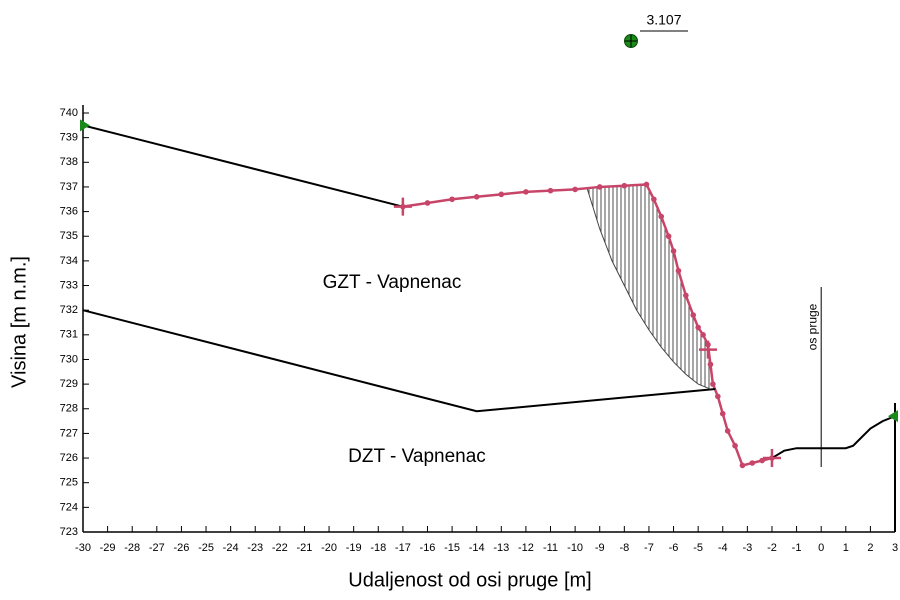  I want to click on y-tick-label: 726, so click(69, 458).